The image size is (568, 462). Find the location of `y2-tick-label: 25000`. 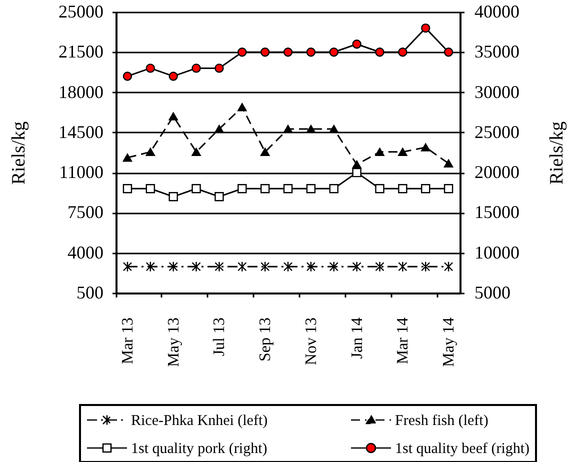

y2-tick-label: 25000 is located at coordinates (497, 132).